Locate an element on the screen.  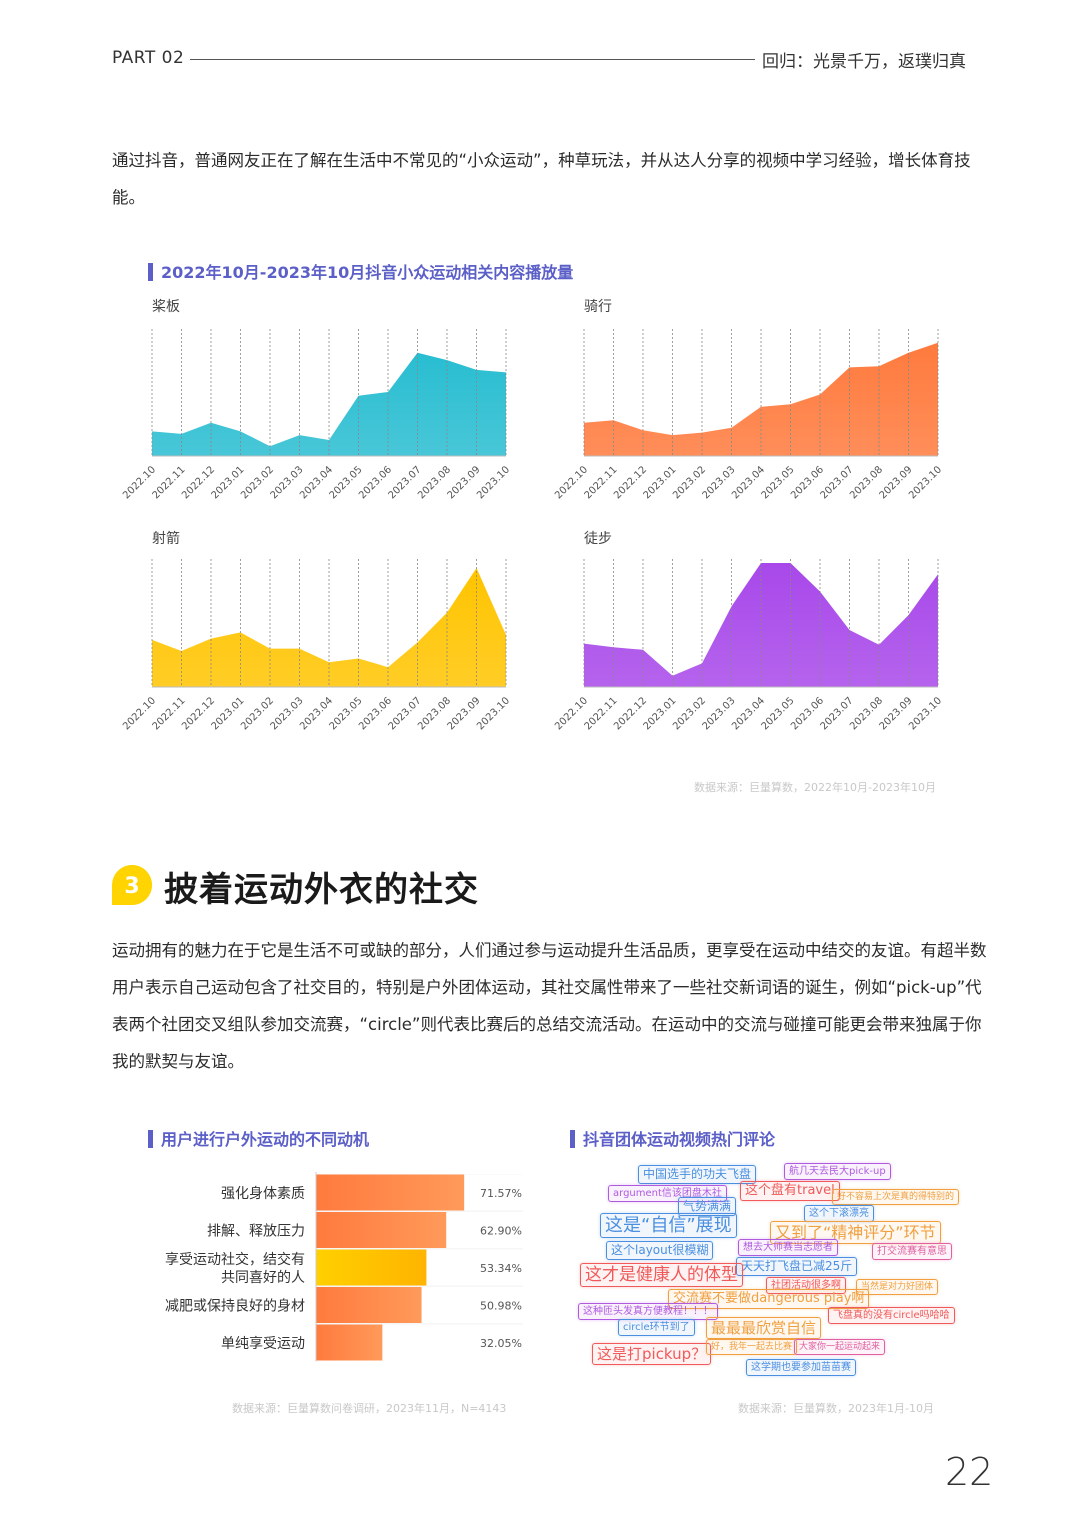
bar-chart-title: 用户进行户外运动的不同动机 is located at coordinates (258, 1138).